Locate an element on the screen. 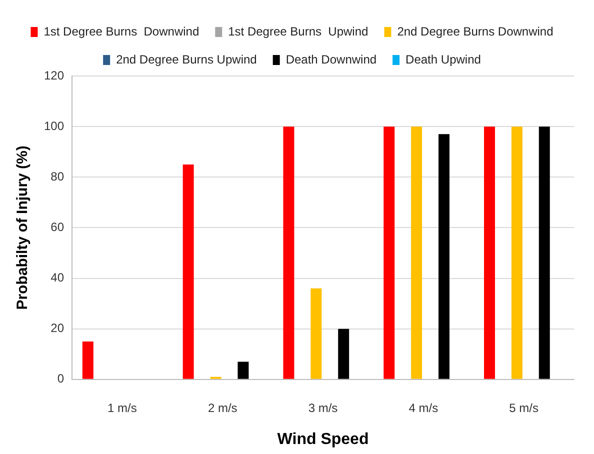 Image resolution: width=594 pixels, height=454 pixels. legend-label: Death Downwind is located at coordinates (331, 59).